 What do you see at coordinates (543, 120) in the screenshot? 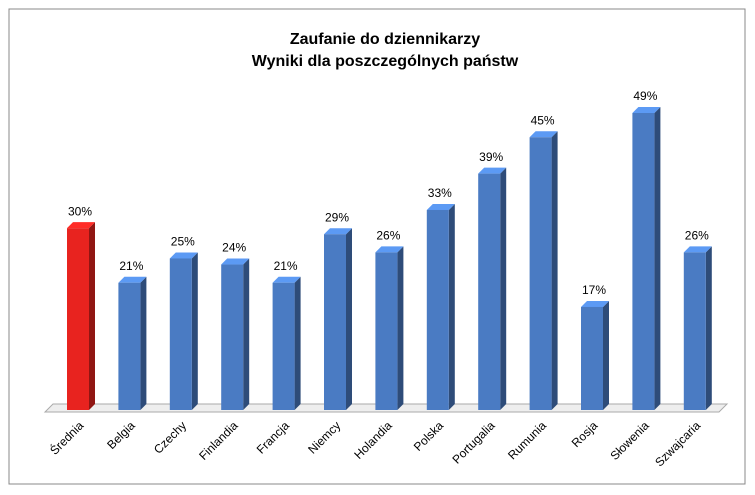
I see `data-label: 45%` at bounding box center [543, 120].